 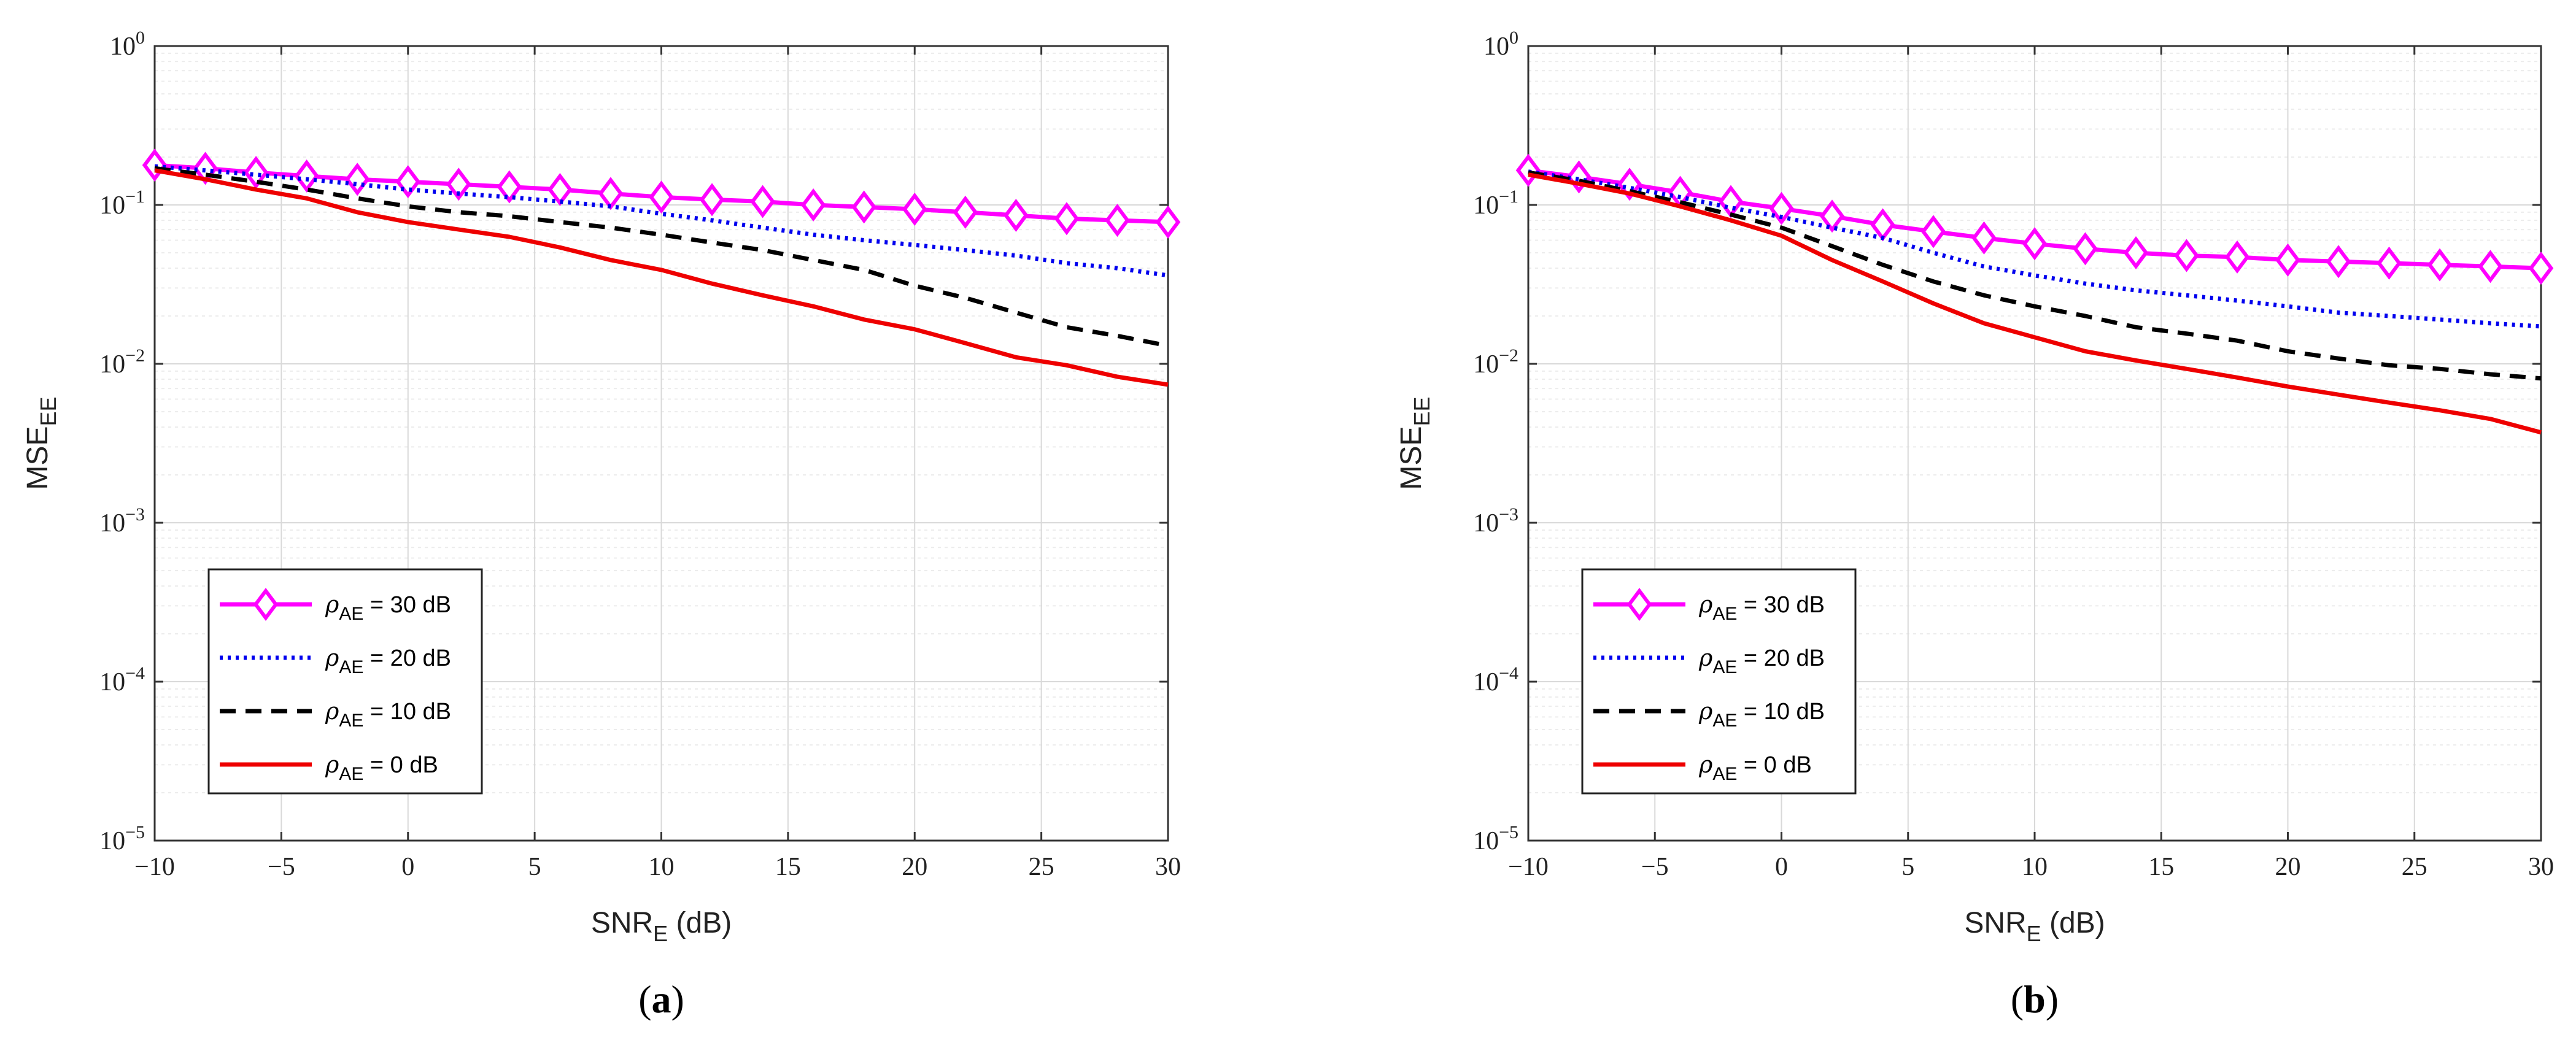 I want to click on panel-caption: (a), so click(x=661, y=999).